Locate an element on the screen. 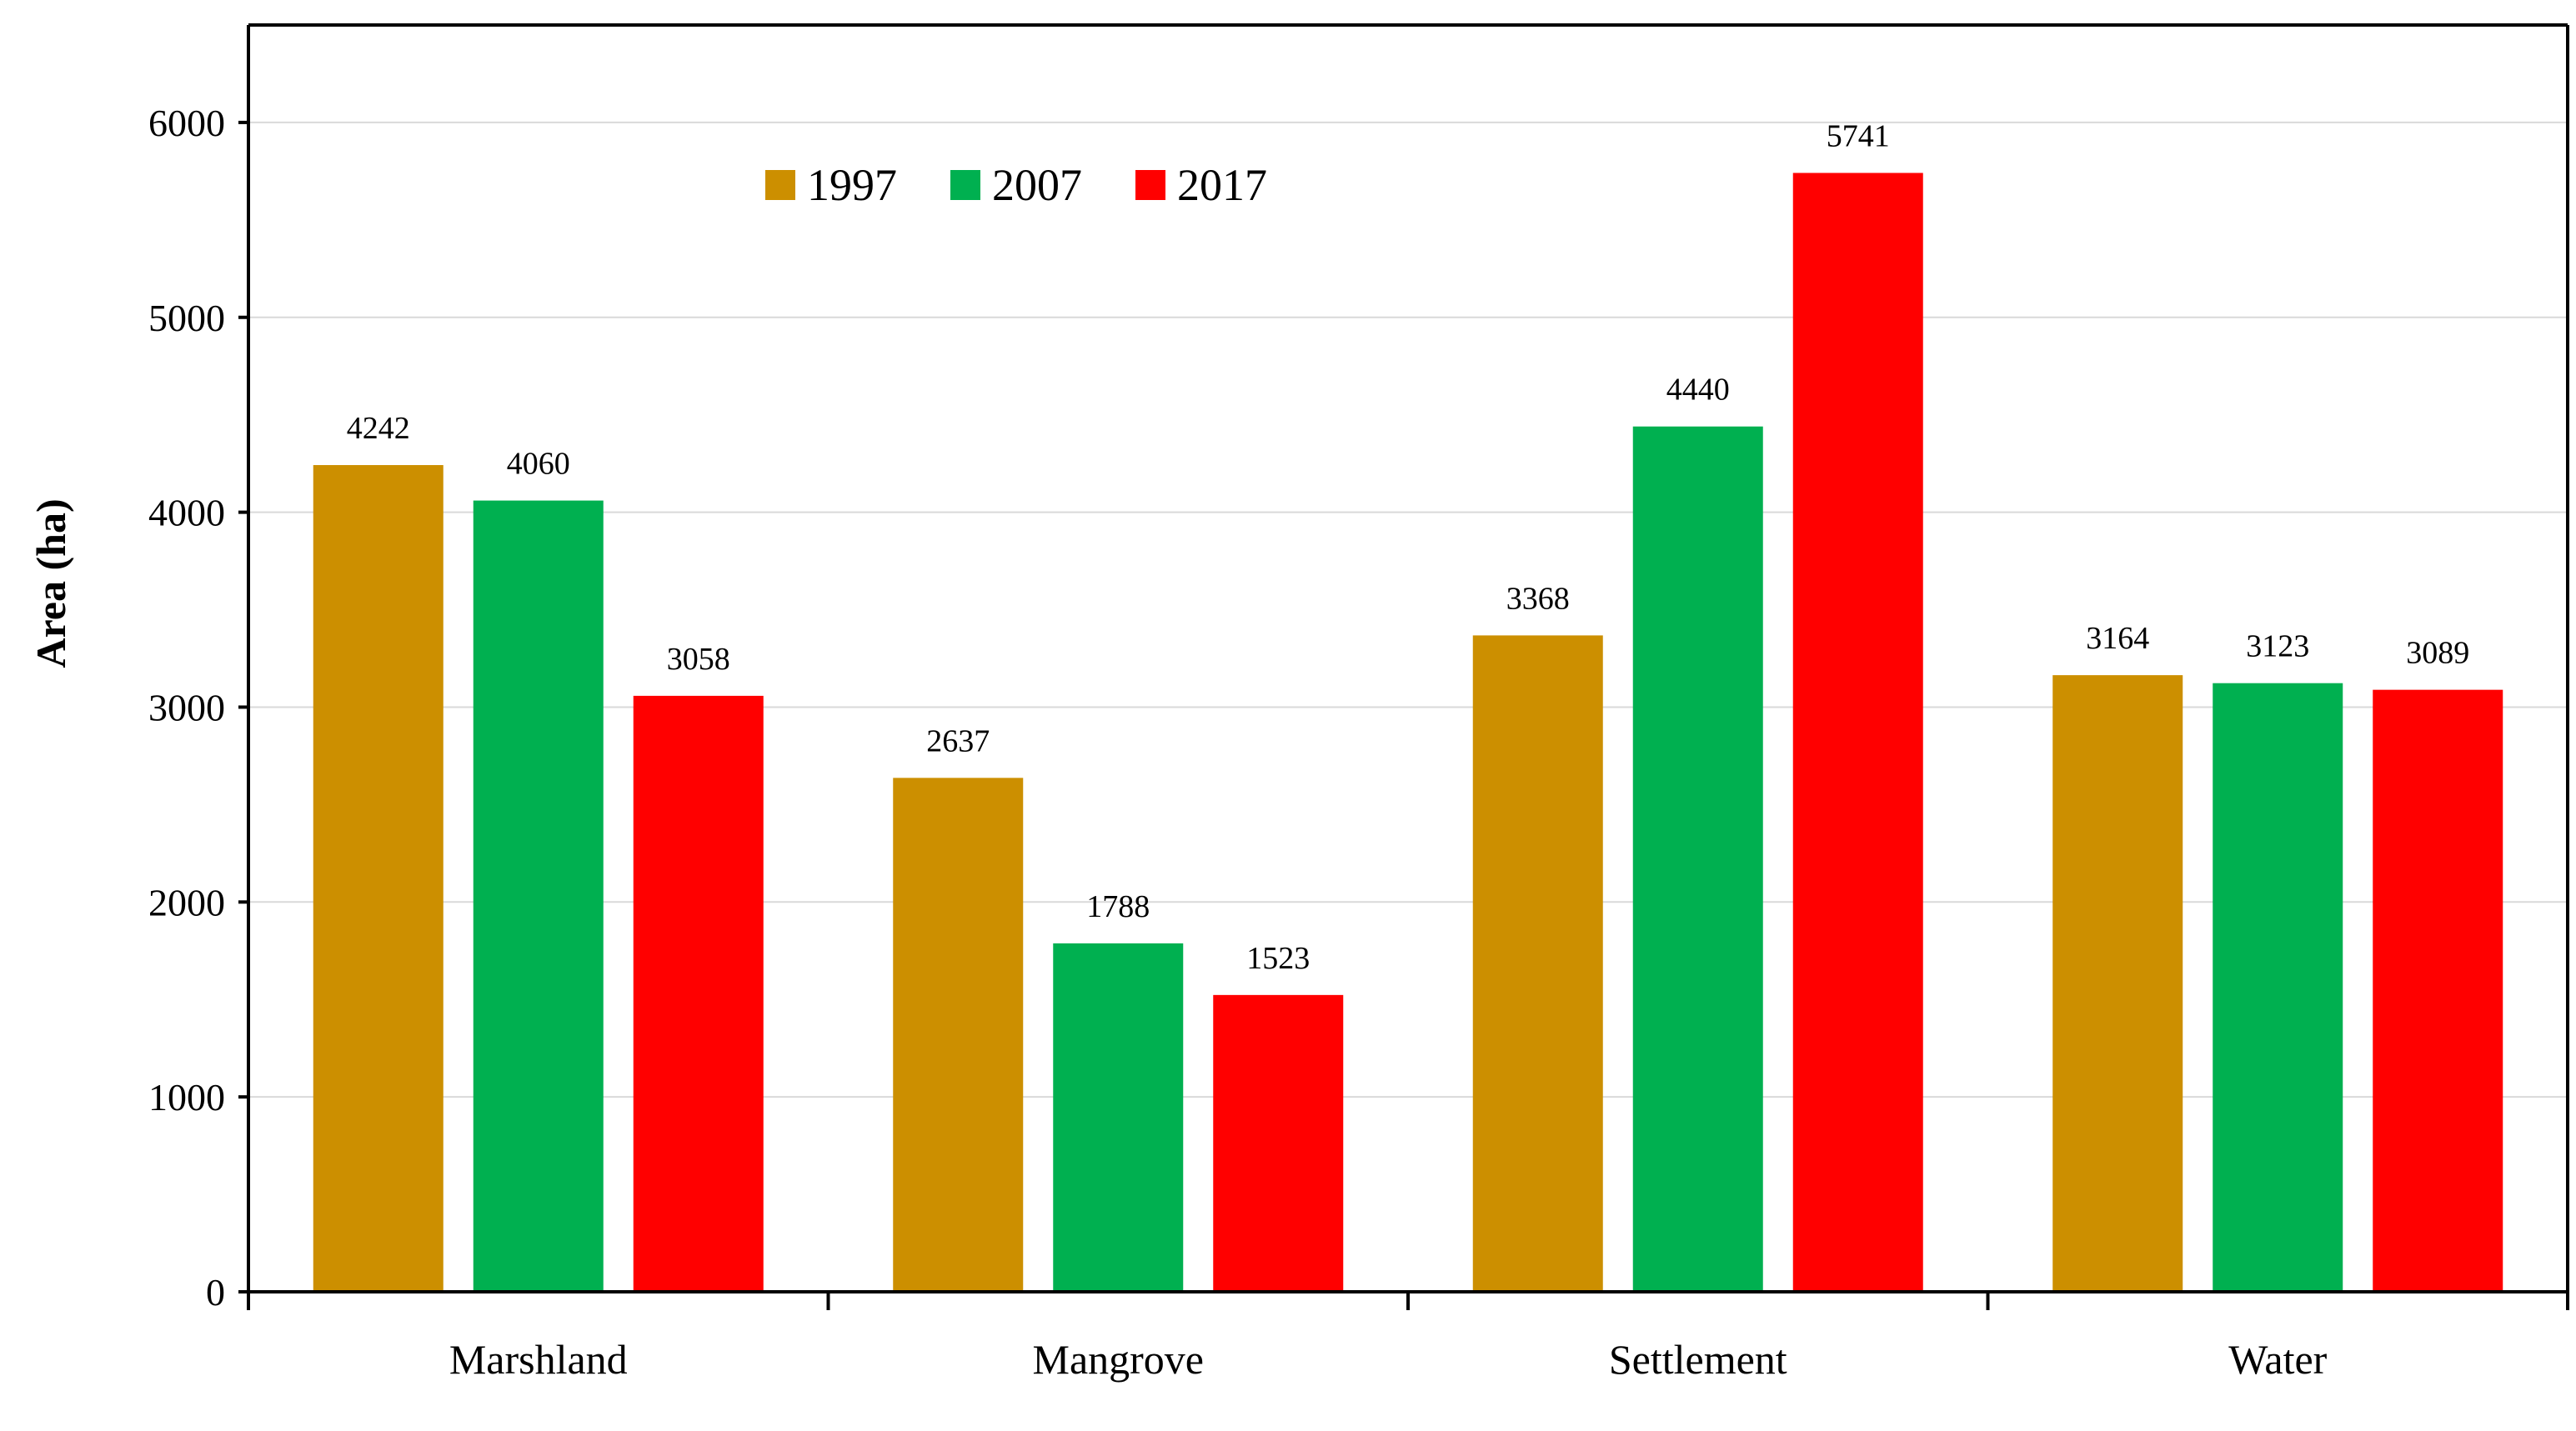 This screenshot has width=2576, height=1431. y-tick-label: 0 is located at coordinates (215, 1292).